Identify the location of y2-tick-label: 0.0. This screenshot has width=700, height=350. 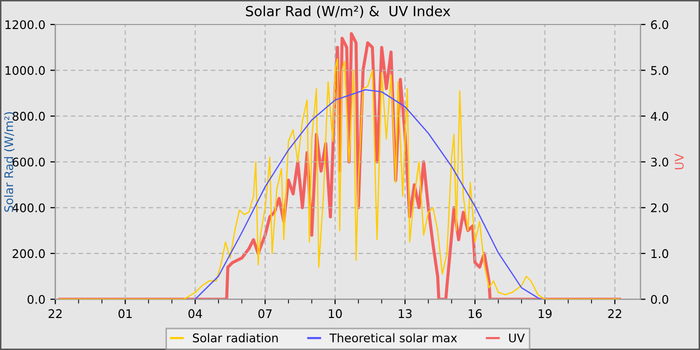
(659, 299).